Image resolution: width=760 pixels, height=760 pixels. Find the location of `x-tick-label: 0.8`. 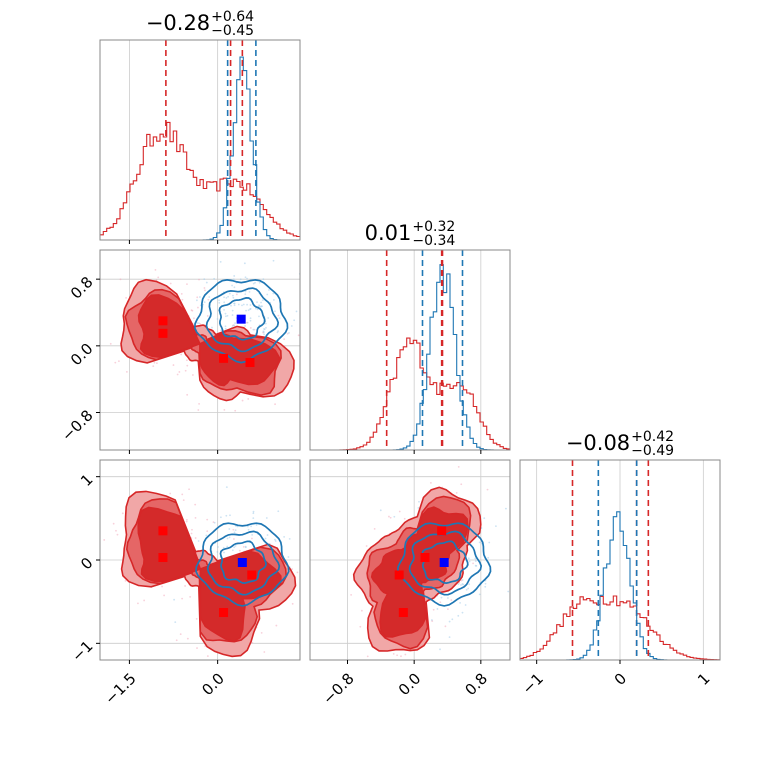

x-tick-label: 0.8 is located at coordinates (476, 685).